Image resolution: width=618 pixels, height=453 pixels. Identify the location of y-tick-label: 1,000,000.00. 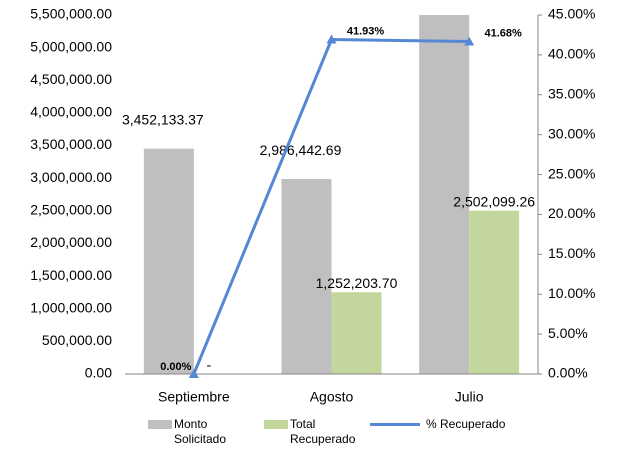
(71, 307).